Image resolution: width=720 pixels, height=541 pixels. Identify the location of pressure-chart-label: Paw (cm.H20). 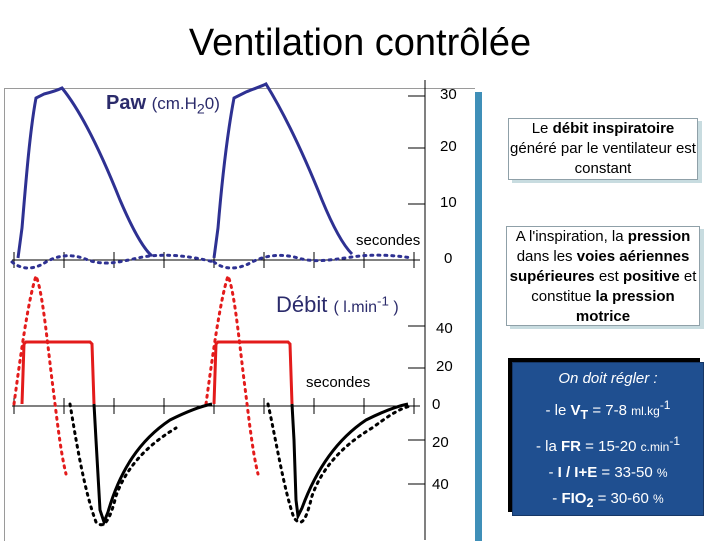
(163, 104).